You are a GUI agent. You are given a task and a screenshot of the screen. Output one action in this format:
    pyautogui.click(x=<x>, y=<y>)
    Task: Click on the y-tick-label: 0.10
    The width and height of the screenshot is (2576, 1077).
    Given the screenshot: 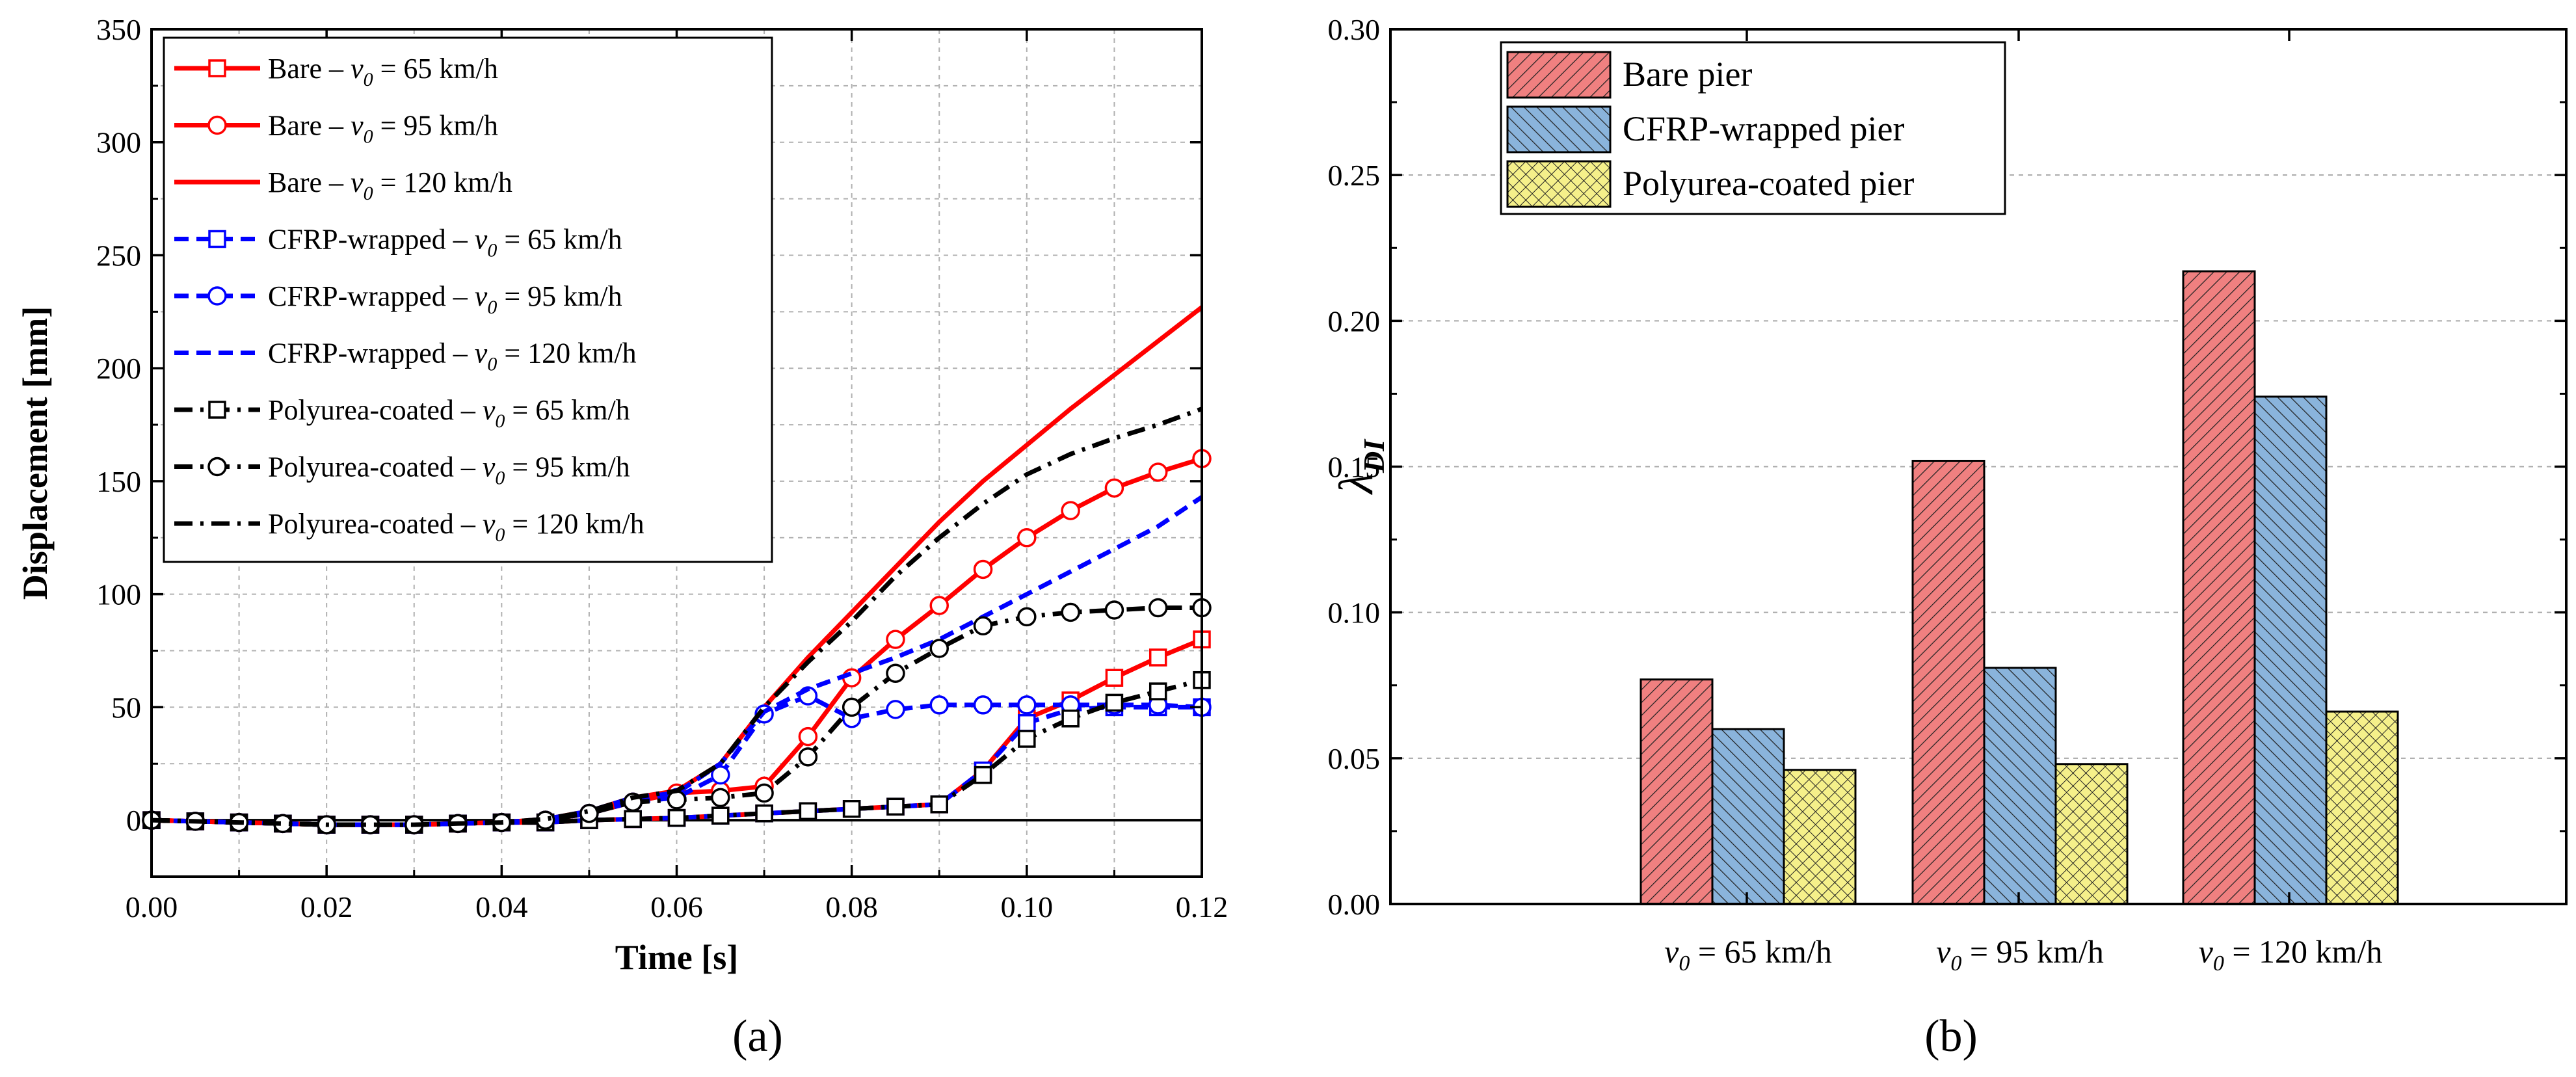 What is the action you would take?
    pyautogui.click(x=1354, y=613)
    